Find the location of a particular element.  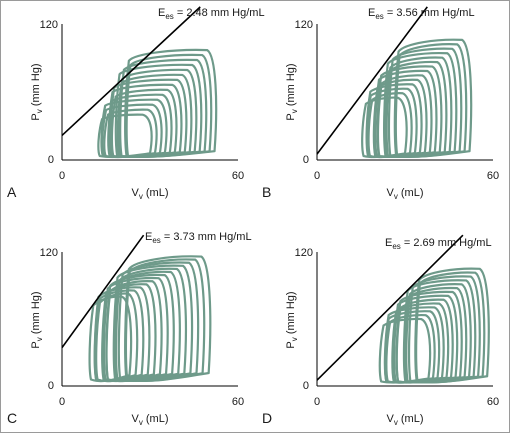

x-axis-label-d: Vv (mL) is located at coordinates (404, 420).